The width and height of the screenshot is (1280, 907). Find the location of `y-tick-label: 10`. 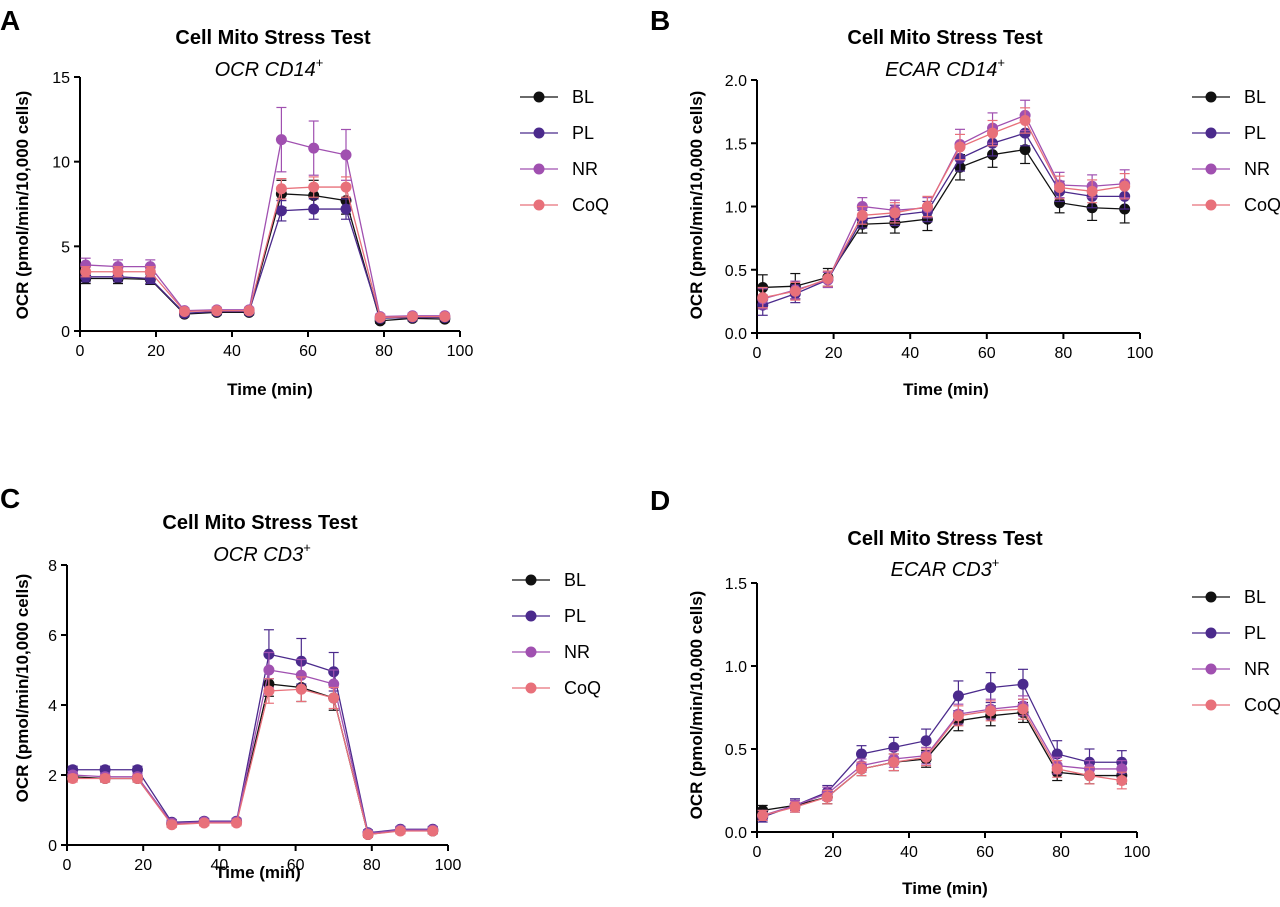

y-tick-label: 10 is located at coordinates (61, 163).